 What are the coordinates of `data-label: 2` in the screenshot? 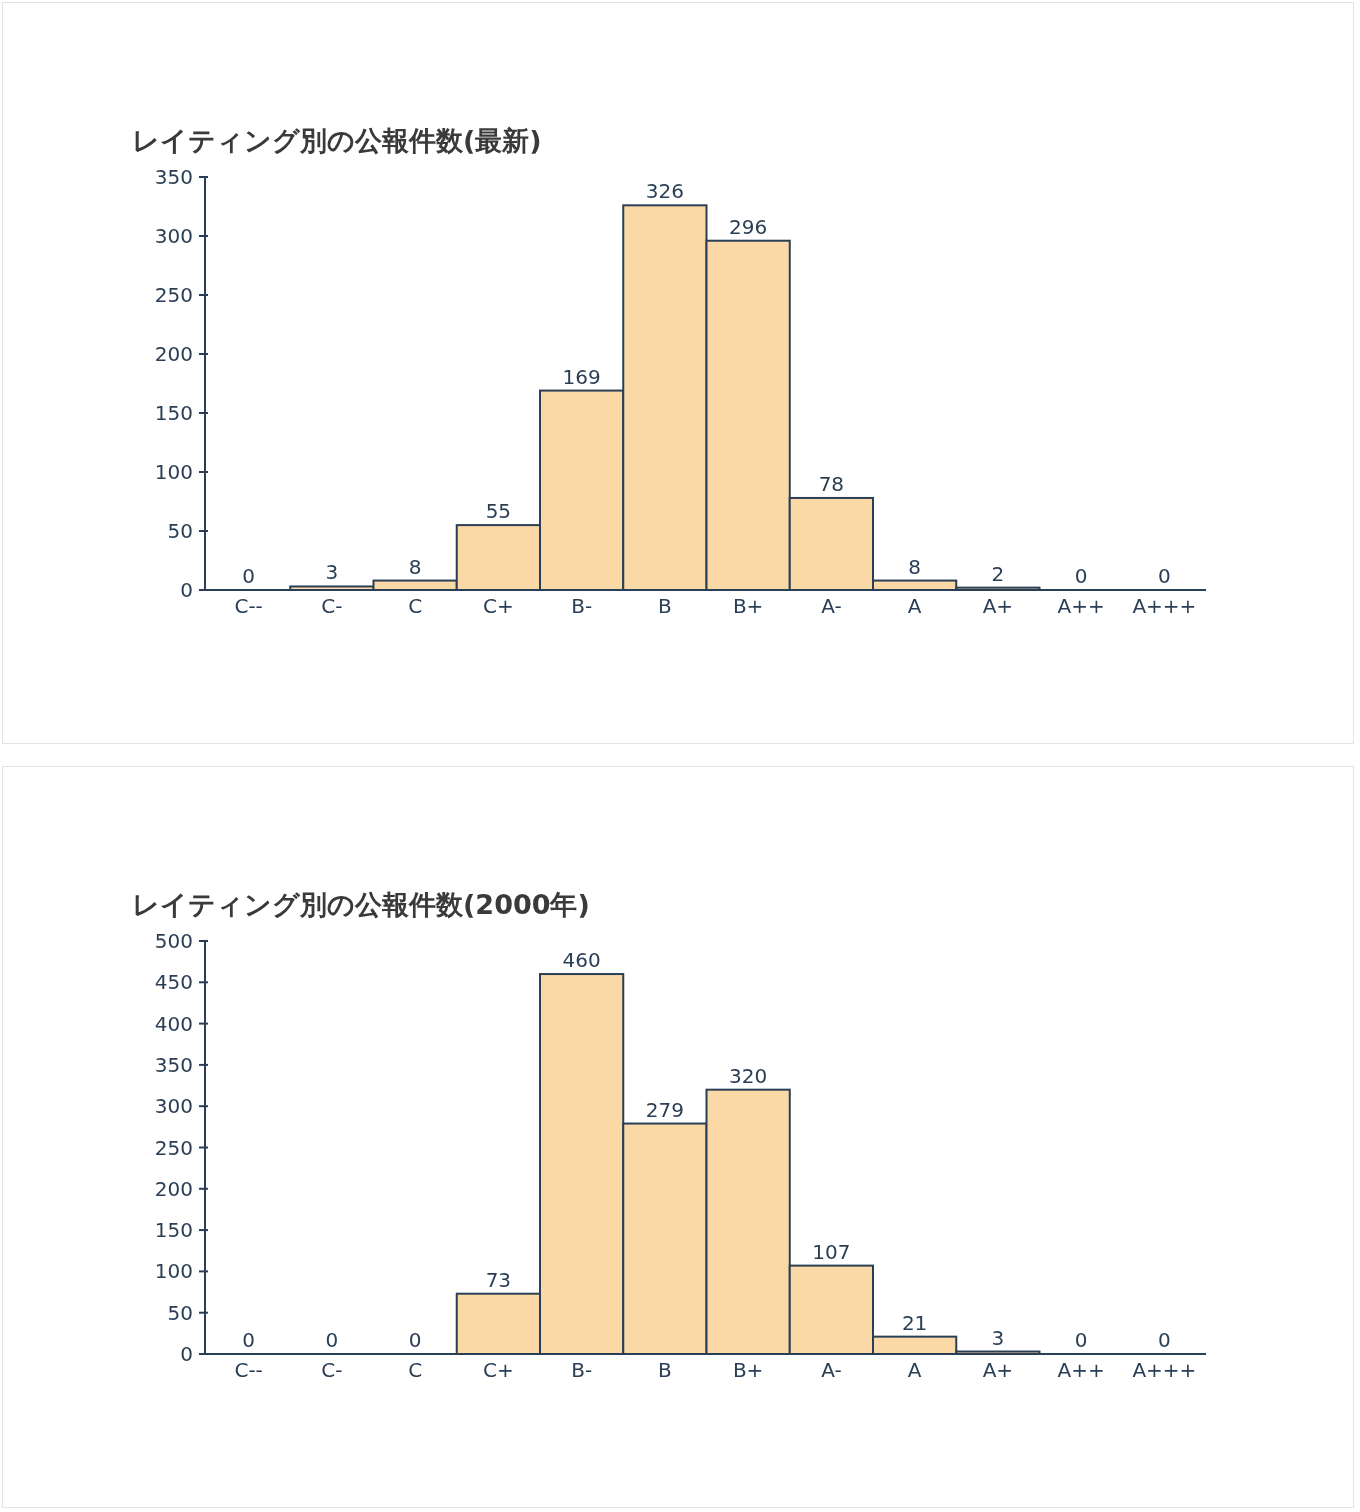 It's located at (998, 573).